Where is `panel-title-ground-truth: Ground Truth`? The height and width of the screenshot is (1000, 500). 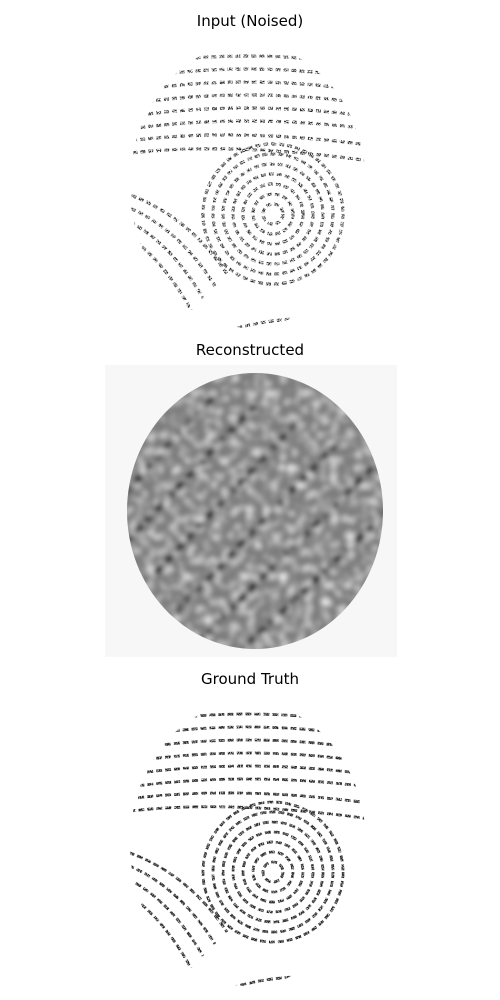
panel-title-ground-truth: Ground Truth is located at coordinates (250, 679).